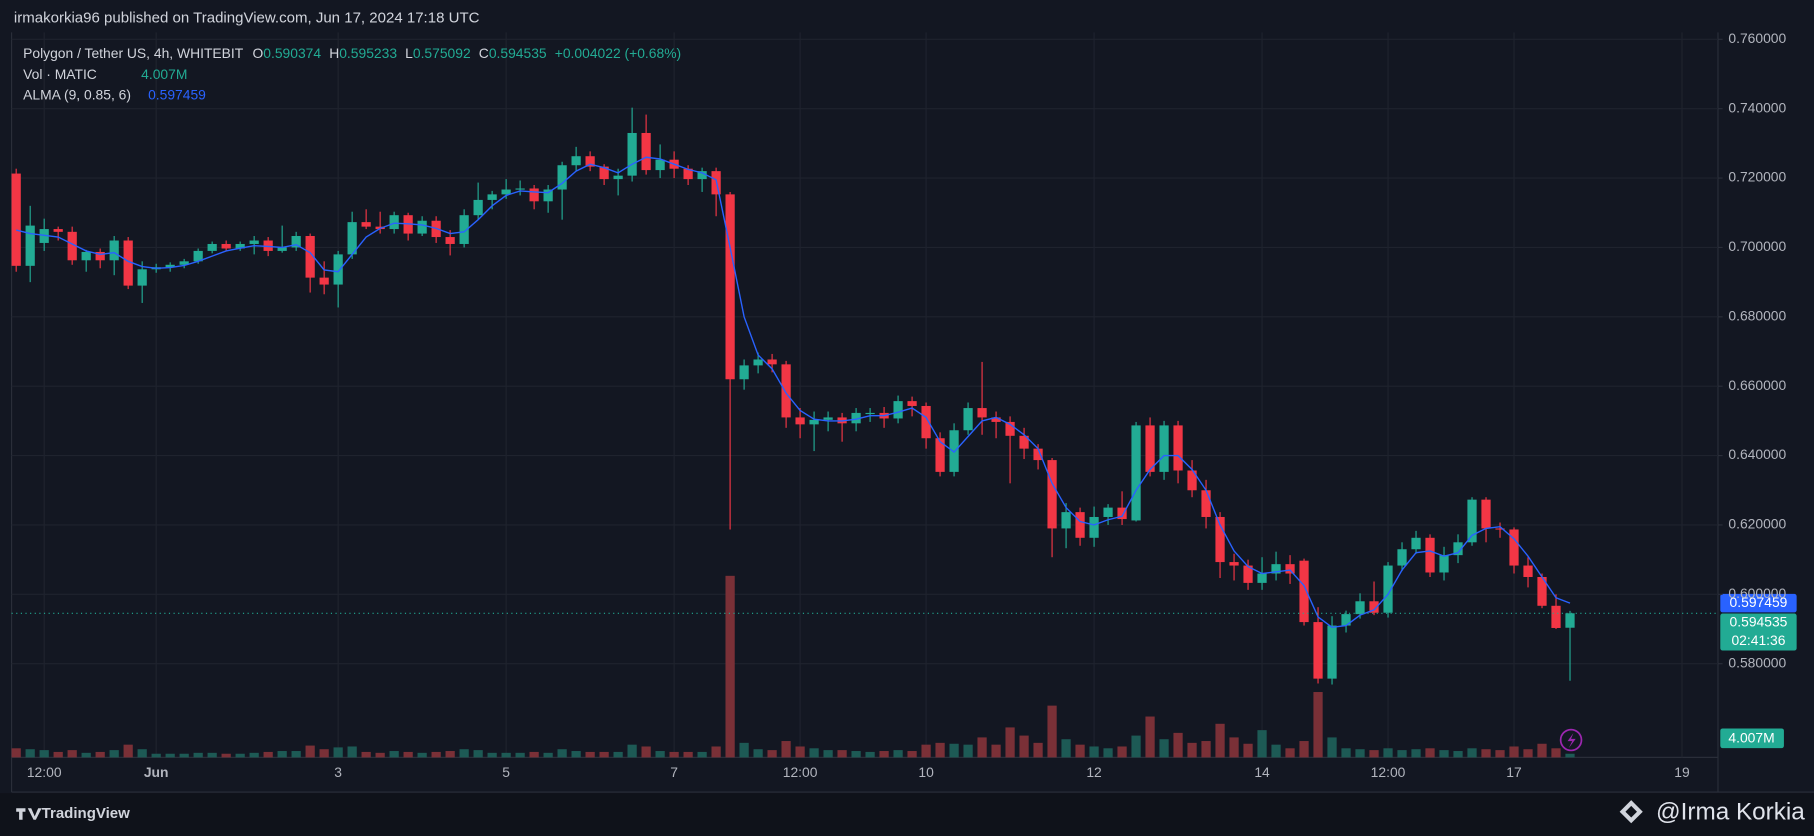 This screenshot has width=1814, height=836. Describe the element at coordinates (484, 53) in the screenshot. I see `ohlc-letter: C` at that location.